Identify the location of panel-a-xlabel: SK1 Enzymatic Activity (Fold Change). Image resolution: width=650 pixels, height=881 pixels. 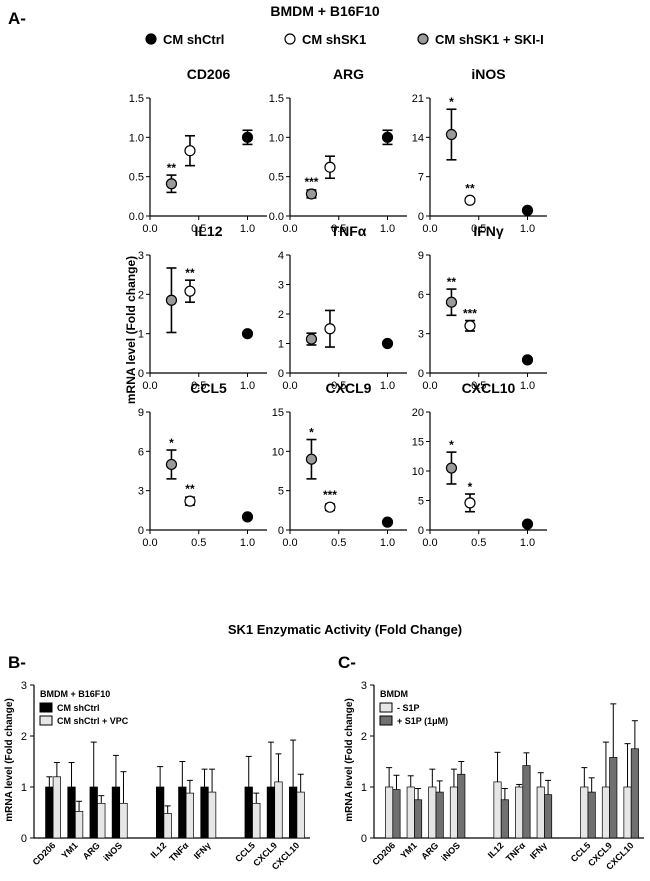
(345, 629).